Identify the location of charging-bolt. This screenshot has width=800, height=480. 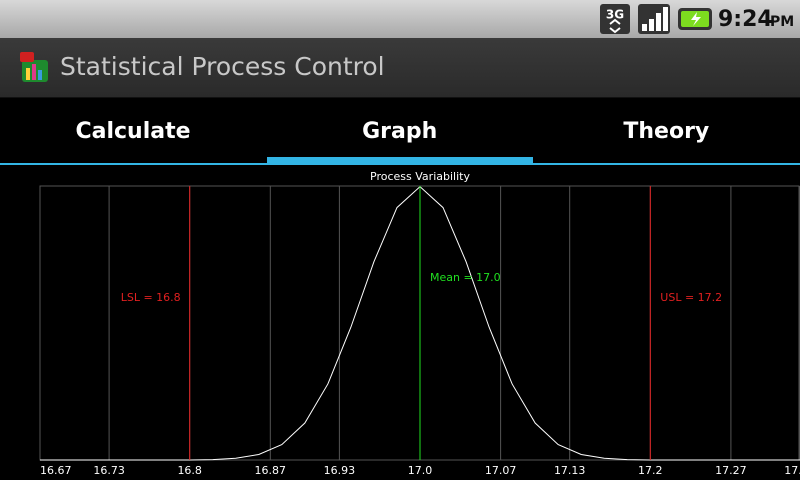
(696, 19).